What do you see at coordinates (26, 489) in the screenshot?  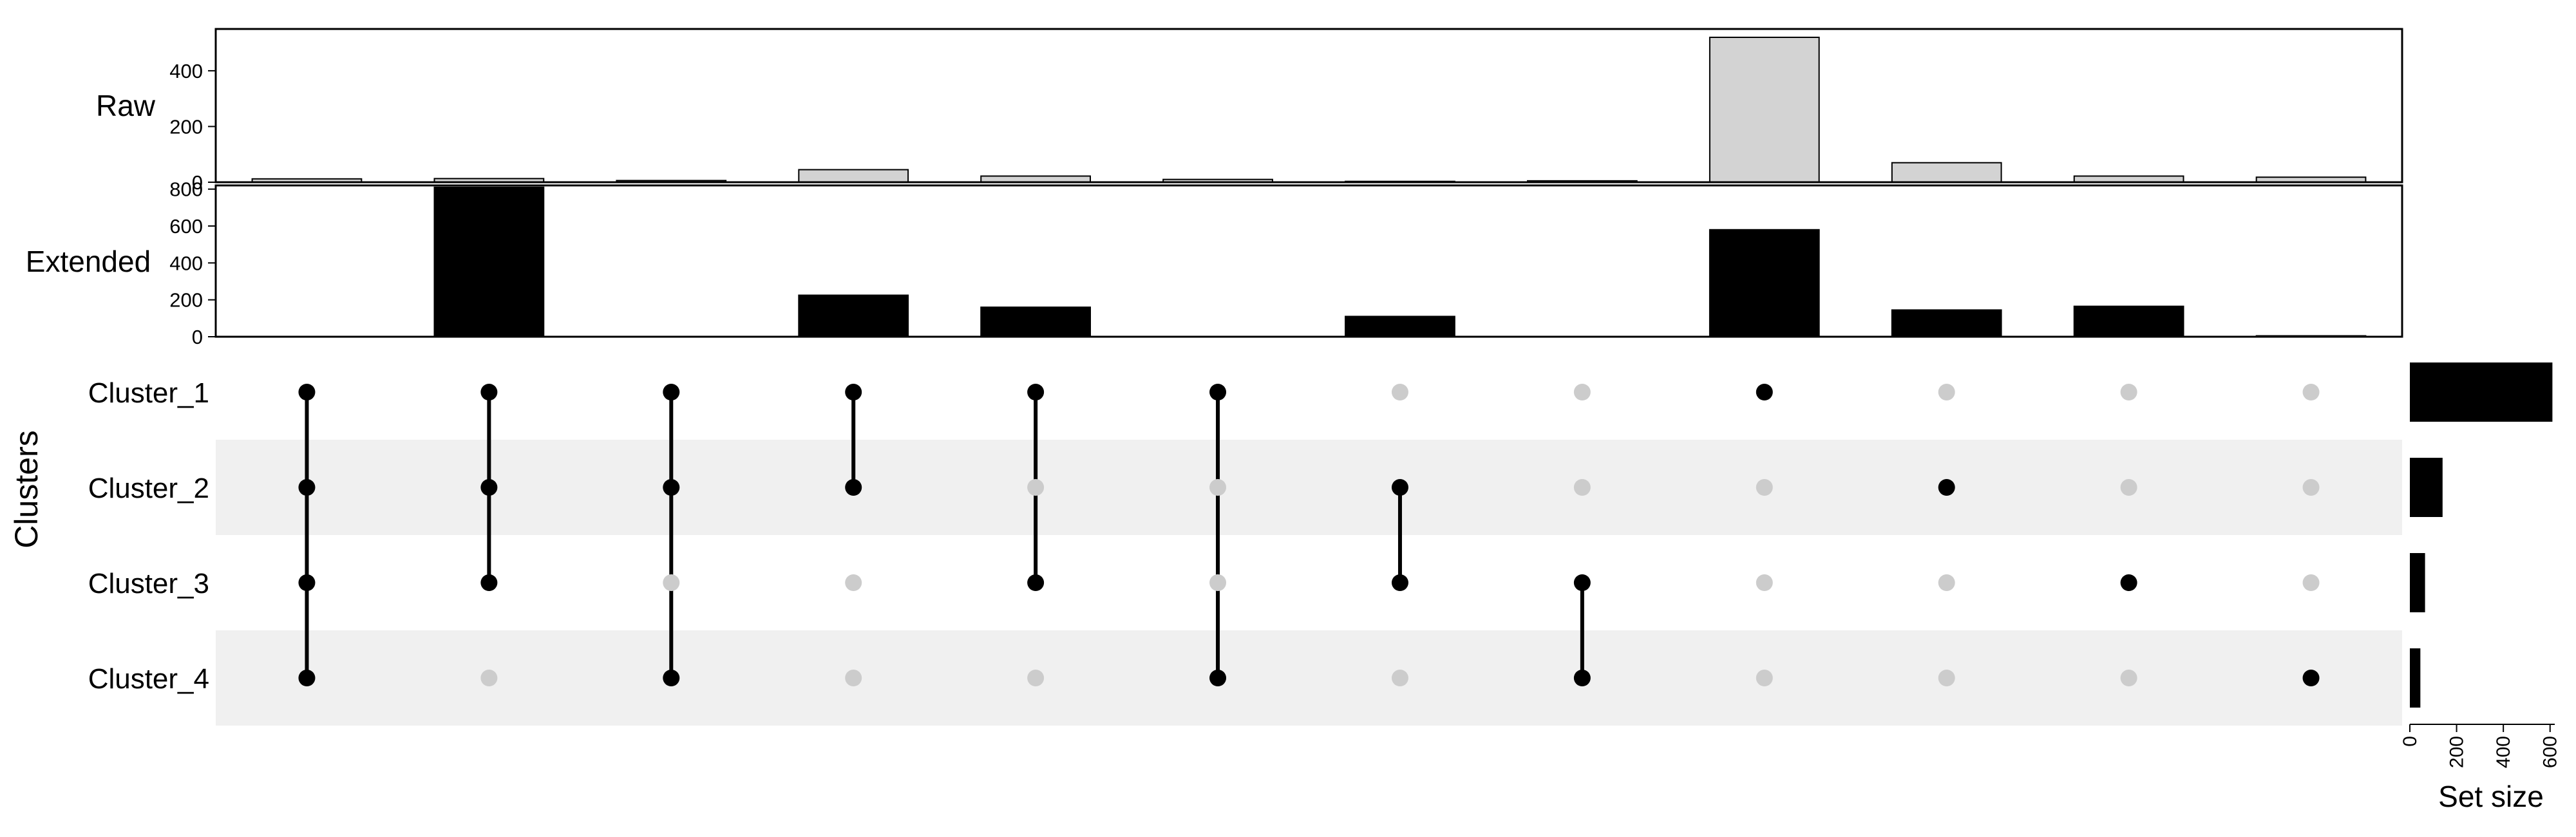 I see `clusters-axis-label: Clusters` at bounding box center [26, 489].